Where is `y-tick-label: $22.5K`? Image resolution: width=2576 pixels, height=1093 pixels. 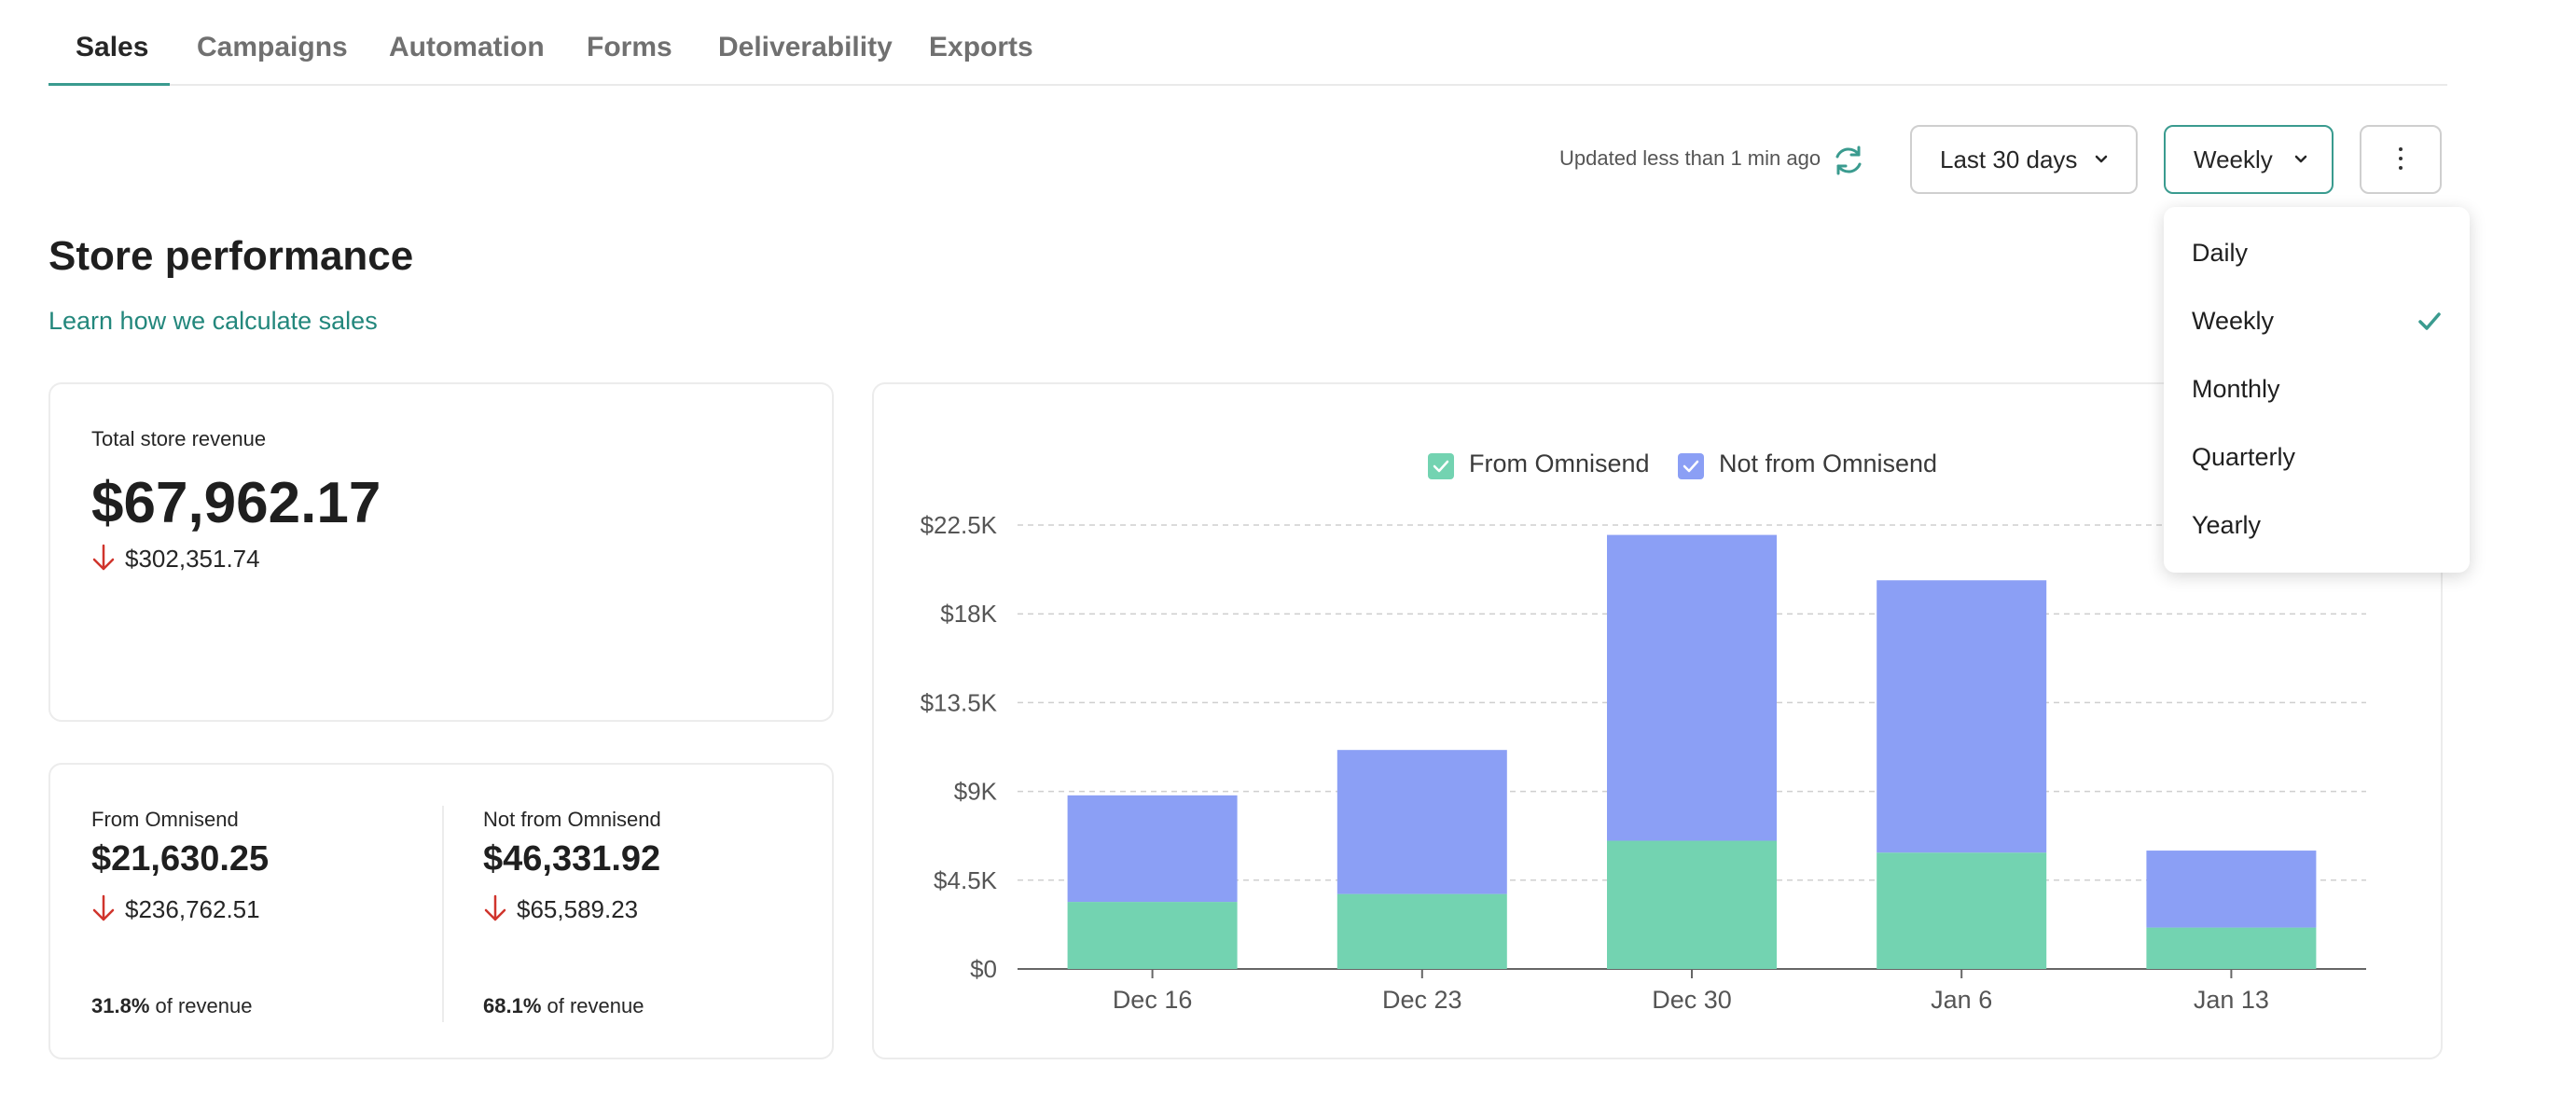 y-tick-label: $22.5K is located at coordinates (960, 525).